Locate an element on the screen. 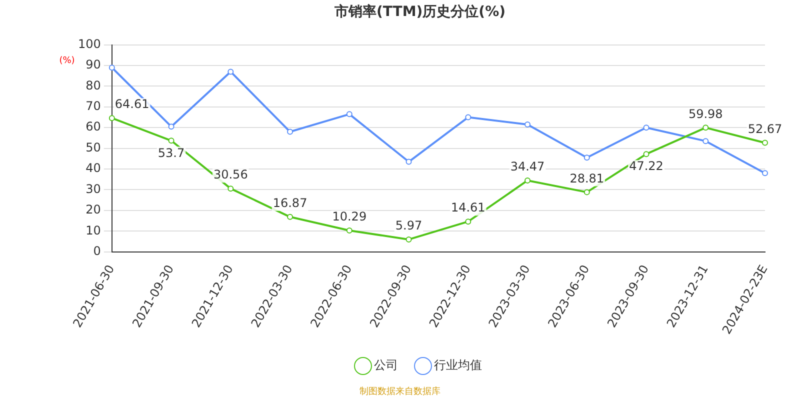 The width and height of the screenshot is (800, 400). data-label: 64.61 is located at coordinates (132, 104).